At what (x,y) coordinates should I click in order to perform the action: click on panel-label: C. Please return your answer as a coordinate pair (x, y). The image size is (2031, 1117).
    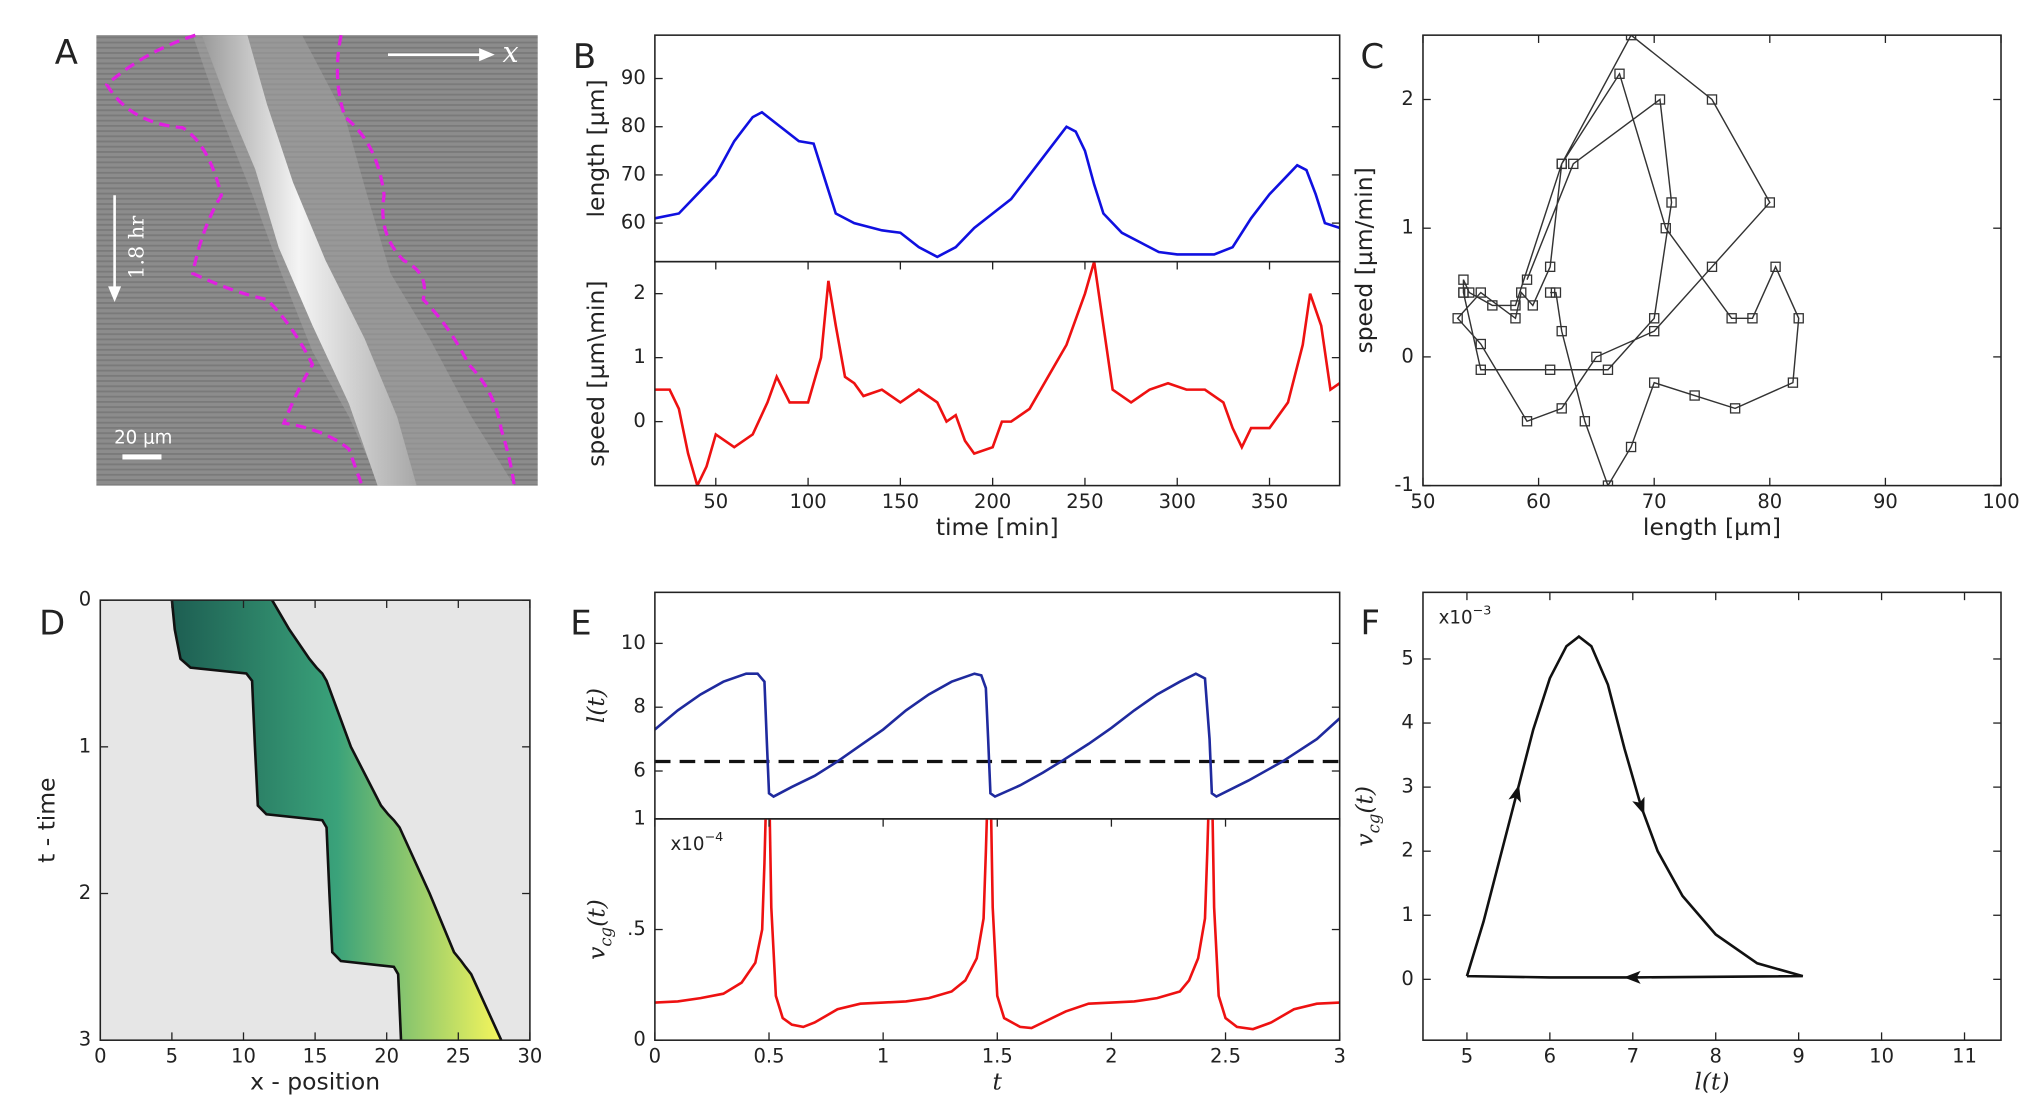
    Looking at the image, I should click on (1372, 56).